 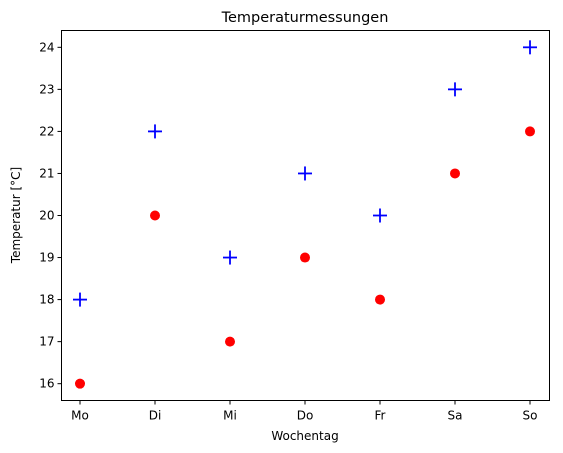 I want to click on y-tick-label: 19, so click(x=46, y=258).